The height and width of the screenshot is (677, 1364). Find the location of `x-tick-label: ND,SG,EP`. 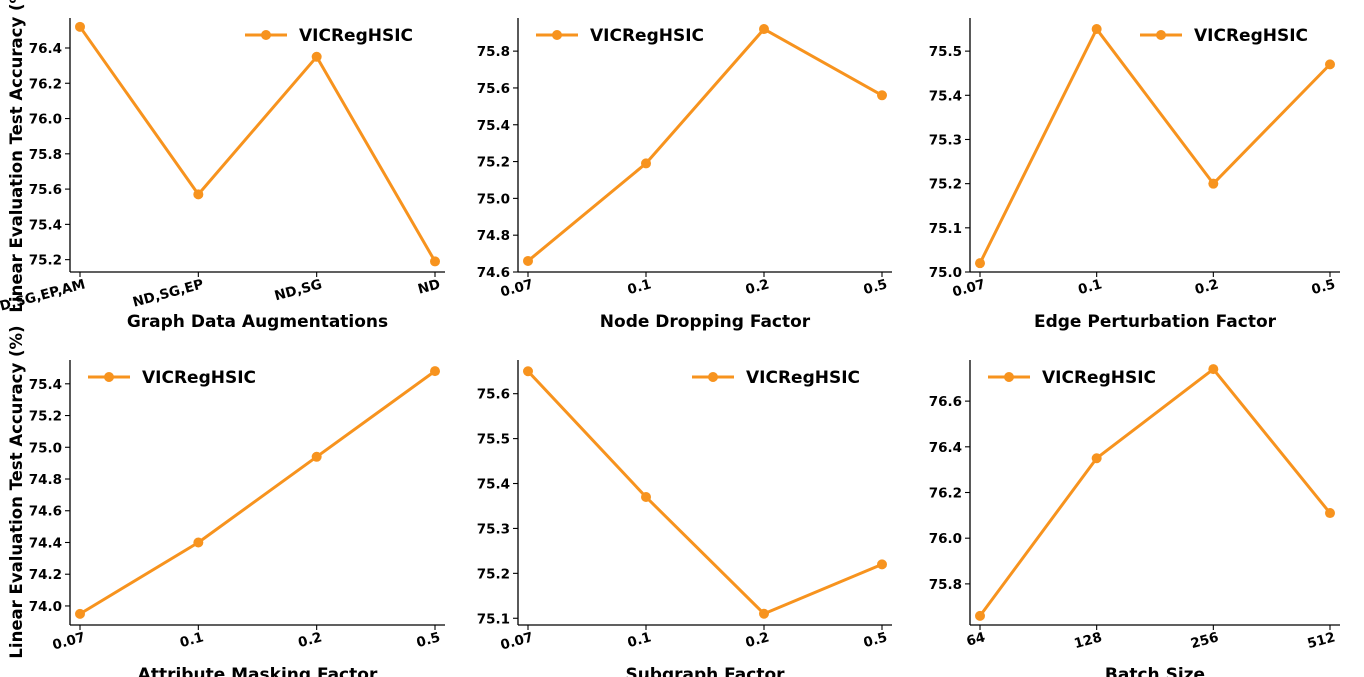

x-tick-label: ND,SG,EP is located at coordinates (168, 293).